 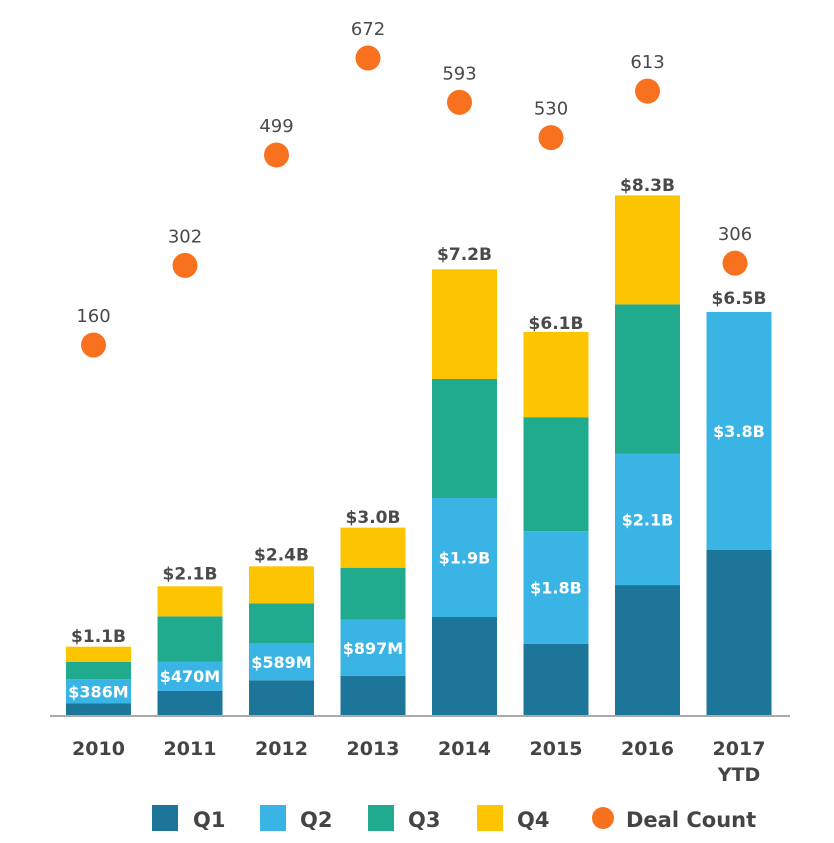 I want to click on total-label: $1.1B, so click(x=98, y=637).